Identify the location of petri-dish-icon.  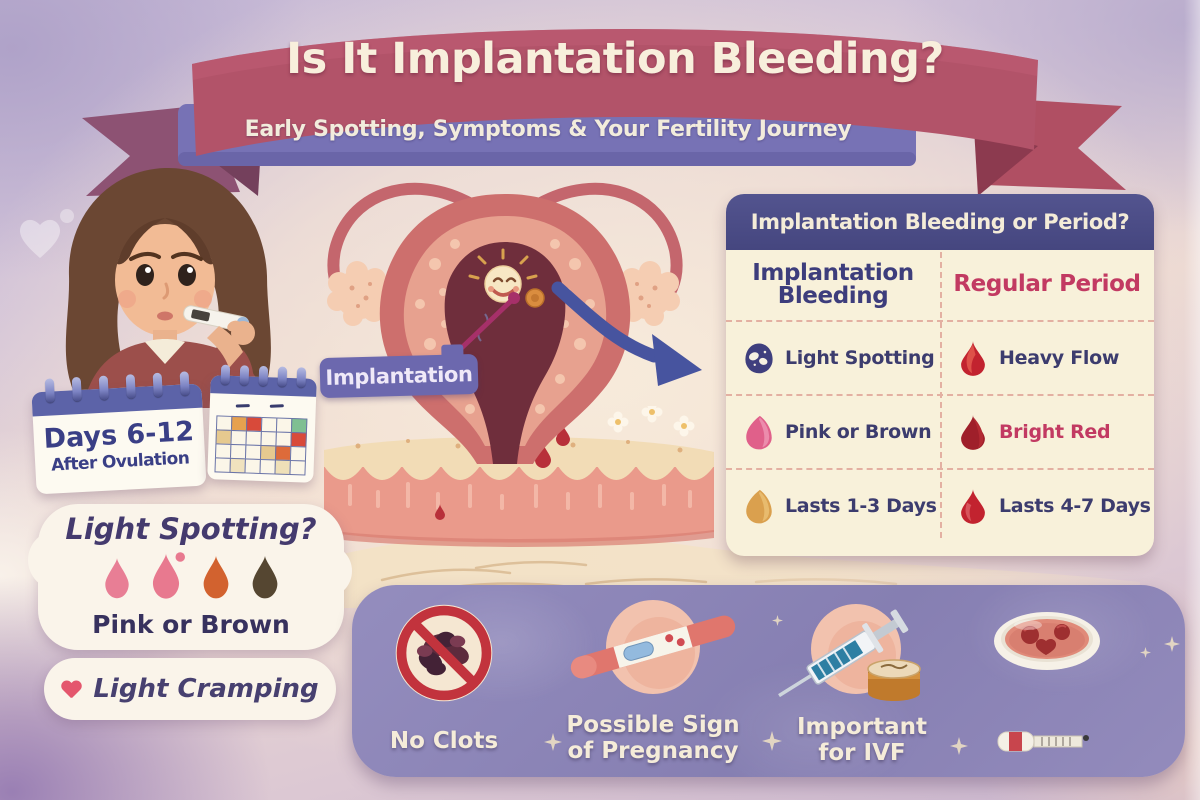
(1047, 641).